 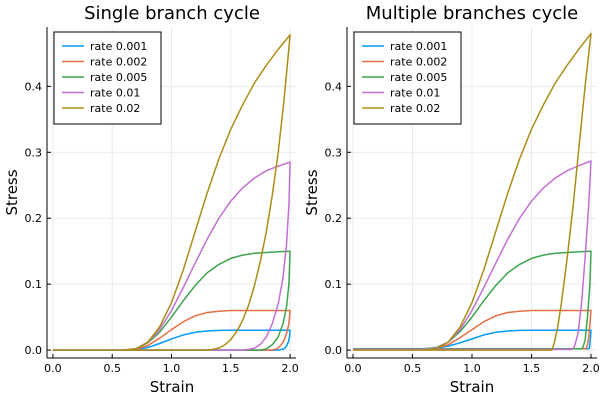 I want to click on legend-box, so click(x=107, y=78).